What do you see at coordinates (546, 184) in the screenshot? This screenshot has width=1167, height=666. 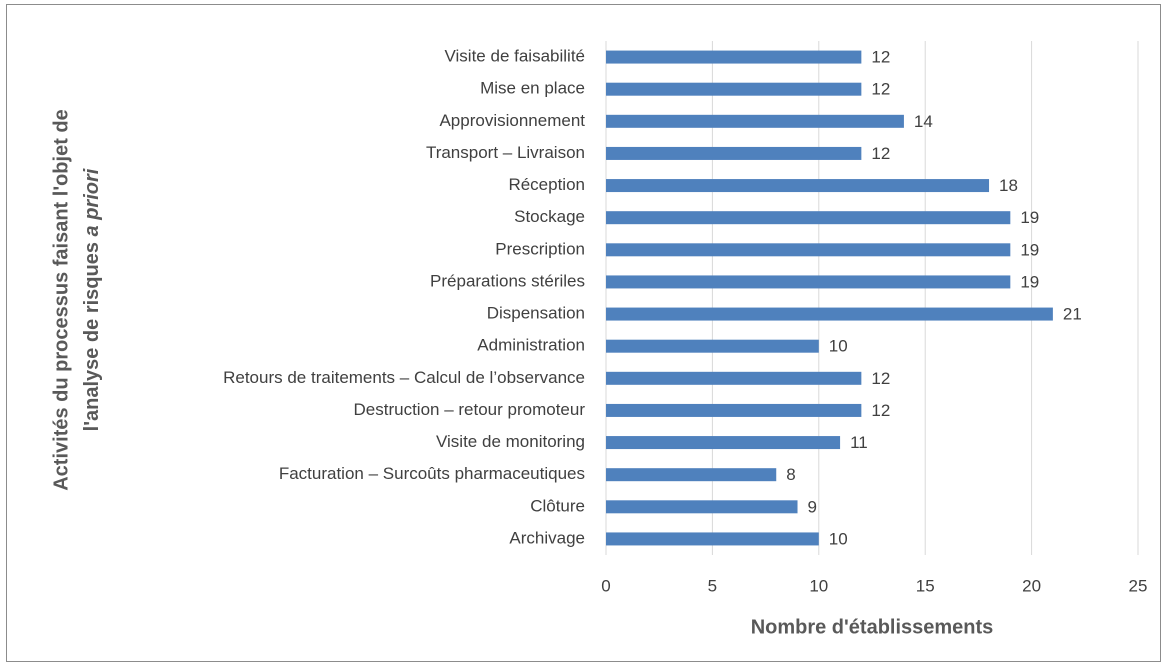 I see `y-tick-label: Réception` at bounding box center [546, 184].